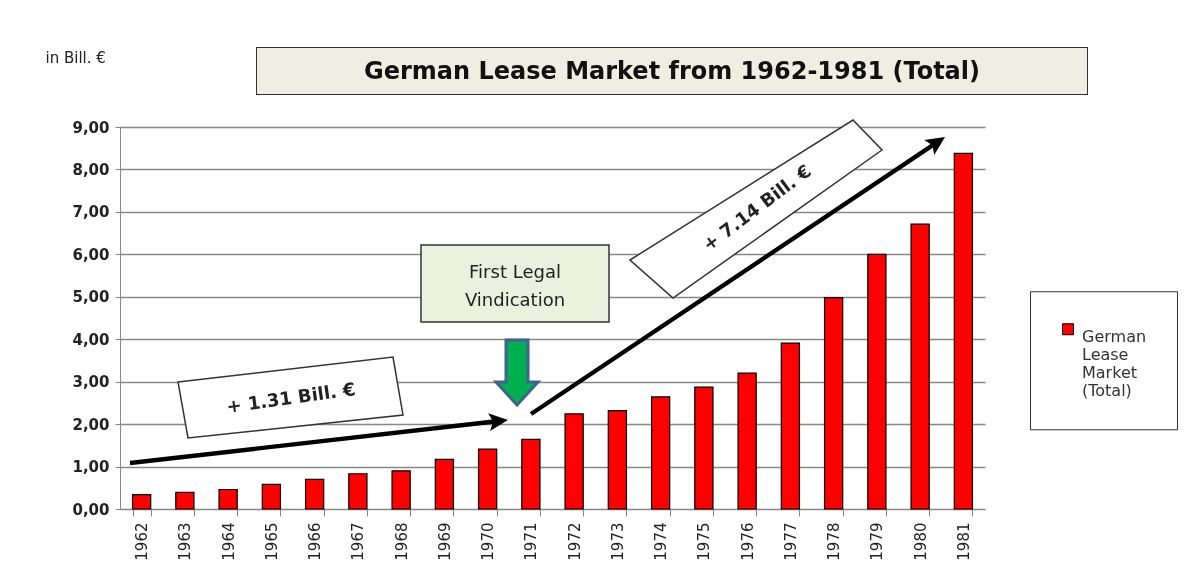 This screenshot has height=587, width=1194. Describe the element at coordinates (91, 509) in the screenshot. I see `y-tick-label: 0,00` at that location.